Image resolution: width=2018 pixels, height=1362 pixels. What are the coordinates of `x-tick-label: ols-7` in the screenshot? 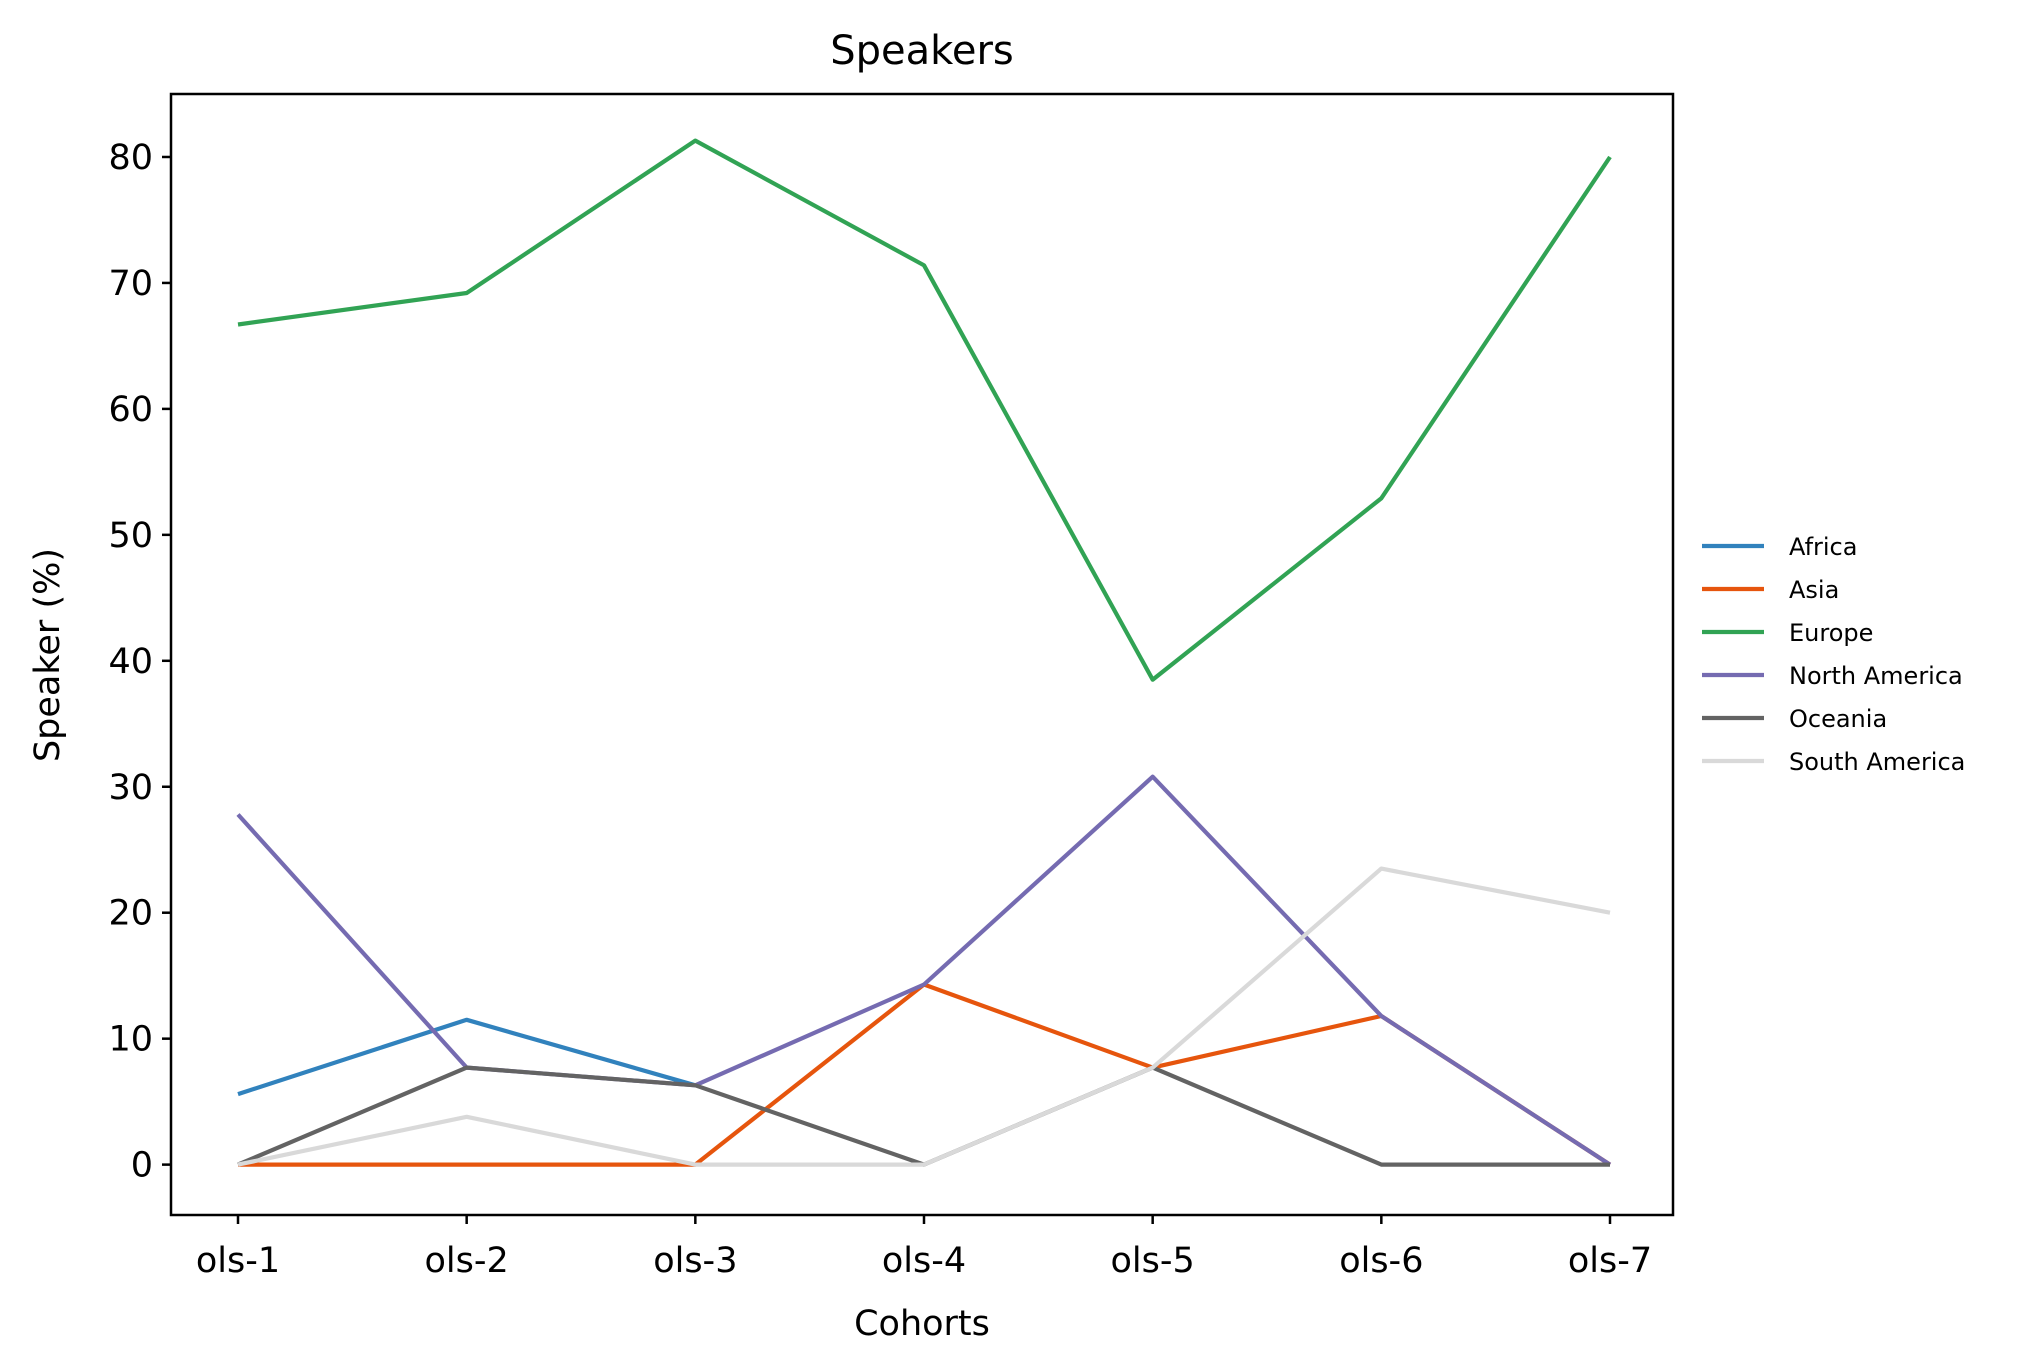 It's located at (1610, 1261).